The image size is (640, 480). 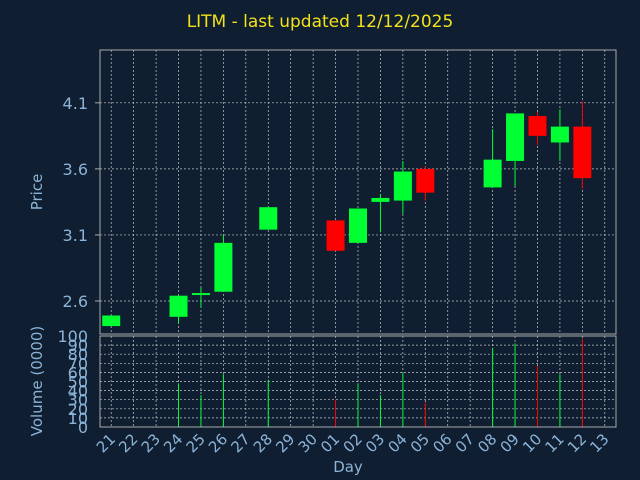 I want to click on price-tick-label: 3.1, so click(x=75, y=235).